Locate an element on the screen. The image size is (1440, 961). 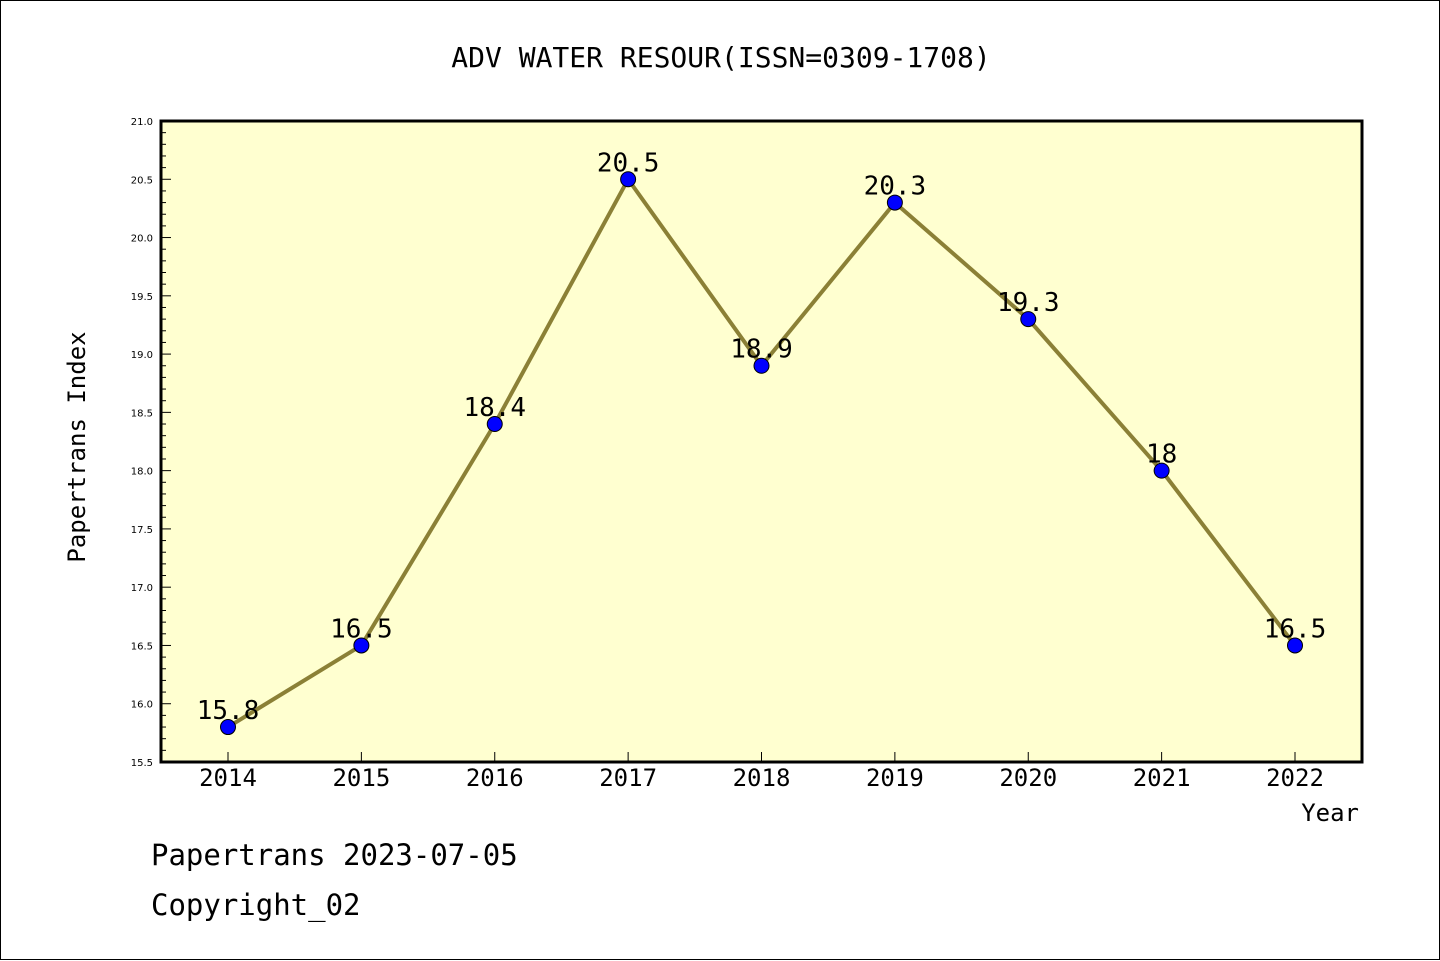
y-tick-label: 18.0 is located at coordinates (142, 472).